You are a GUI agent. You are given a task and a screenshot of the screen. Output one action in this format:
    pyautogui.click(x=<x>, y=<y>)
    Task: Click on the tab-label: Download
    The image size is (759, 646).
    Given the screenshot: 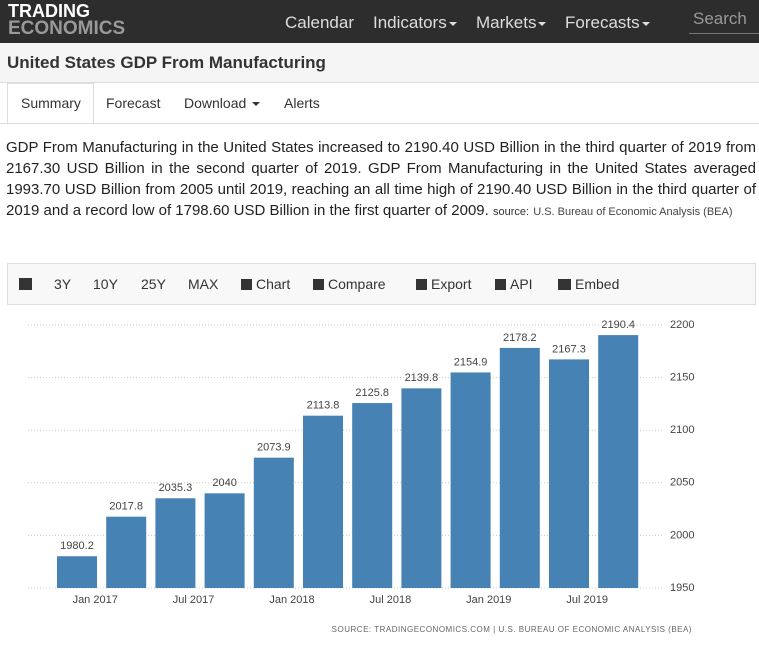 What is the action you would take?
    pyautogui.click(x=215, y=103)
    